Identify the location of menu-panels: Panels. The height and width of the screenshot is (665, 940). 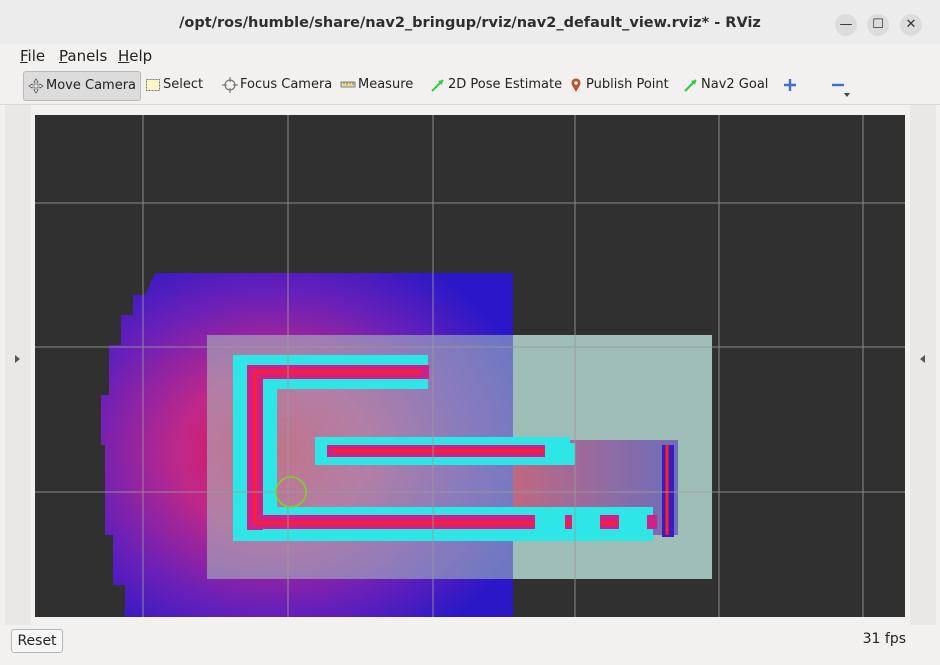
(83, 56).